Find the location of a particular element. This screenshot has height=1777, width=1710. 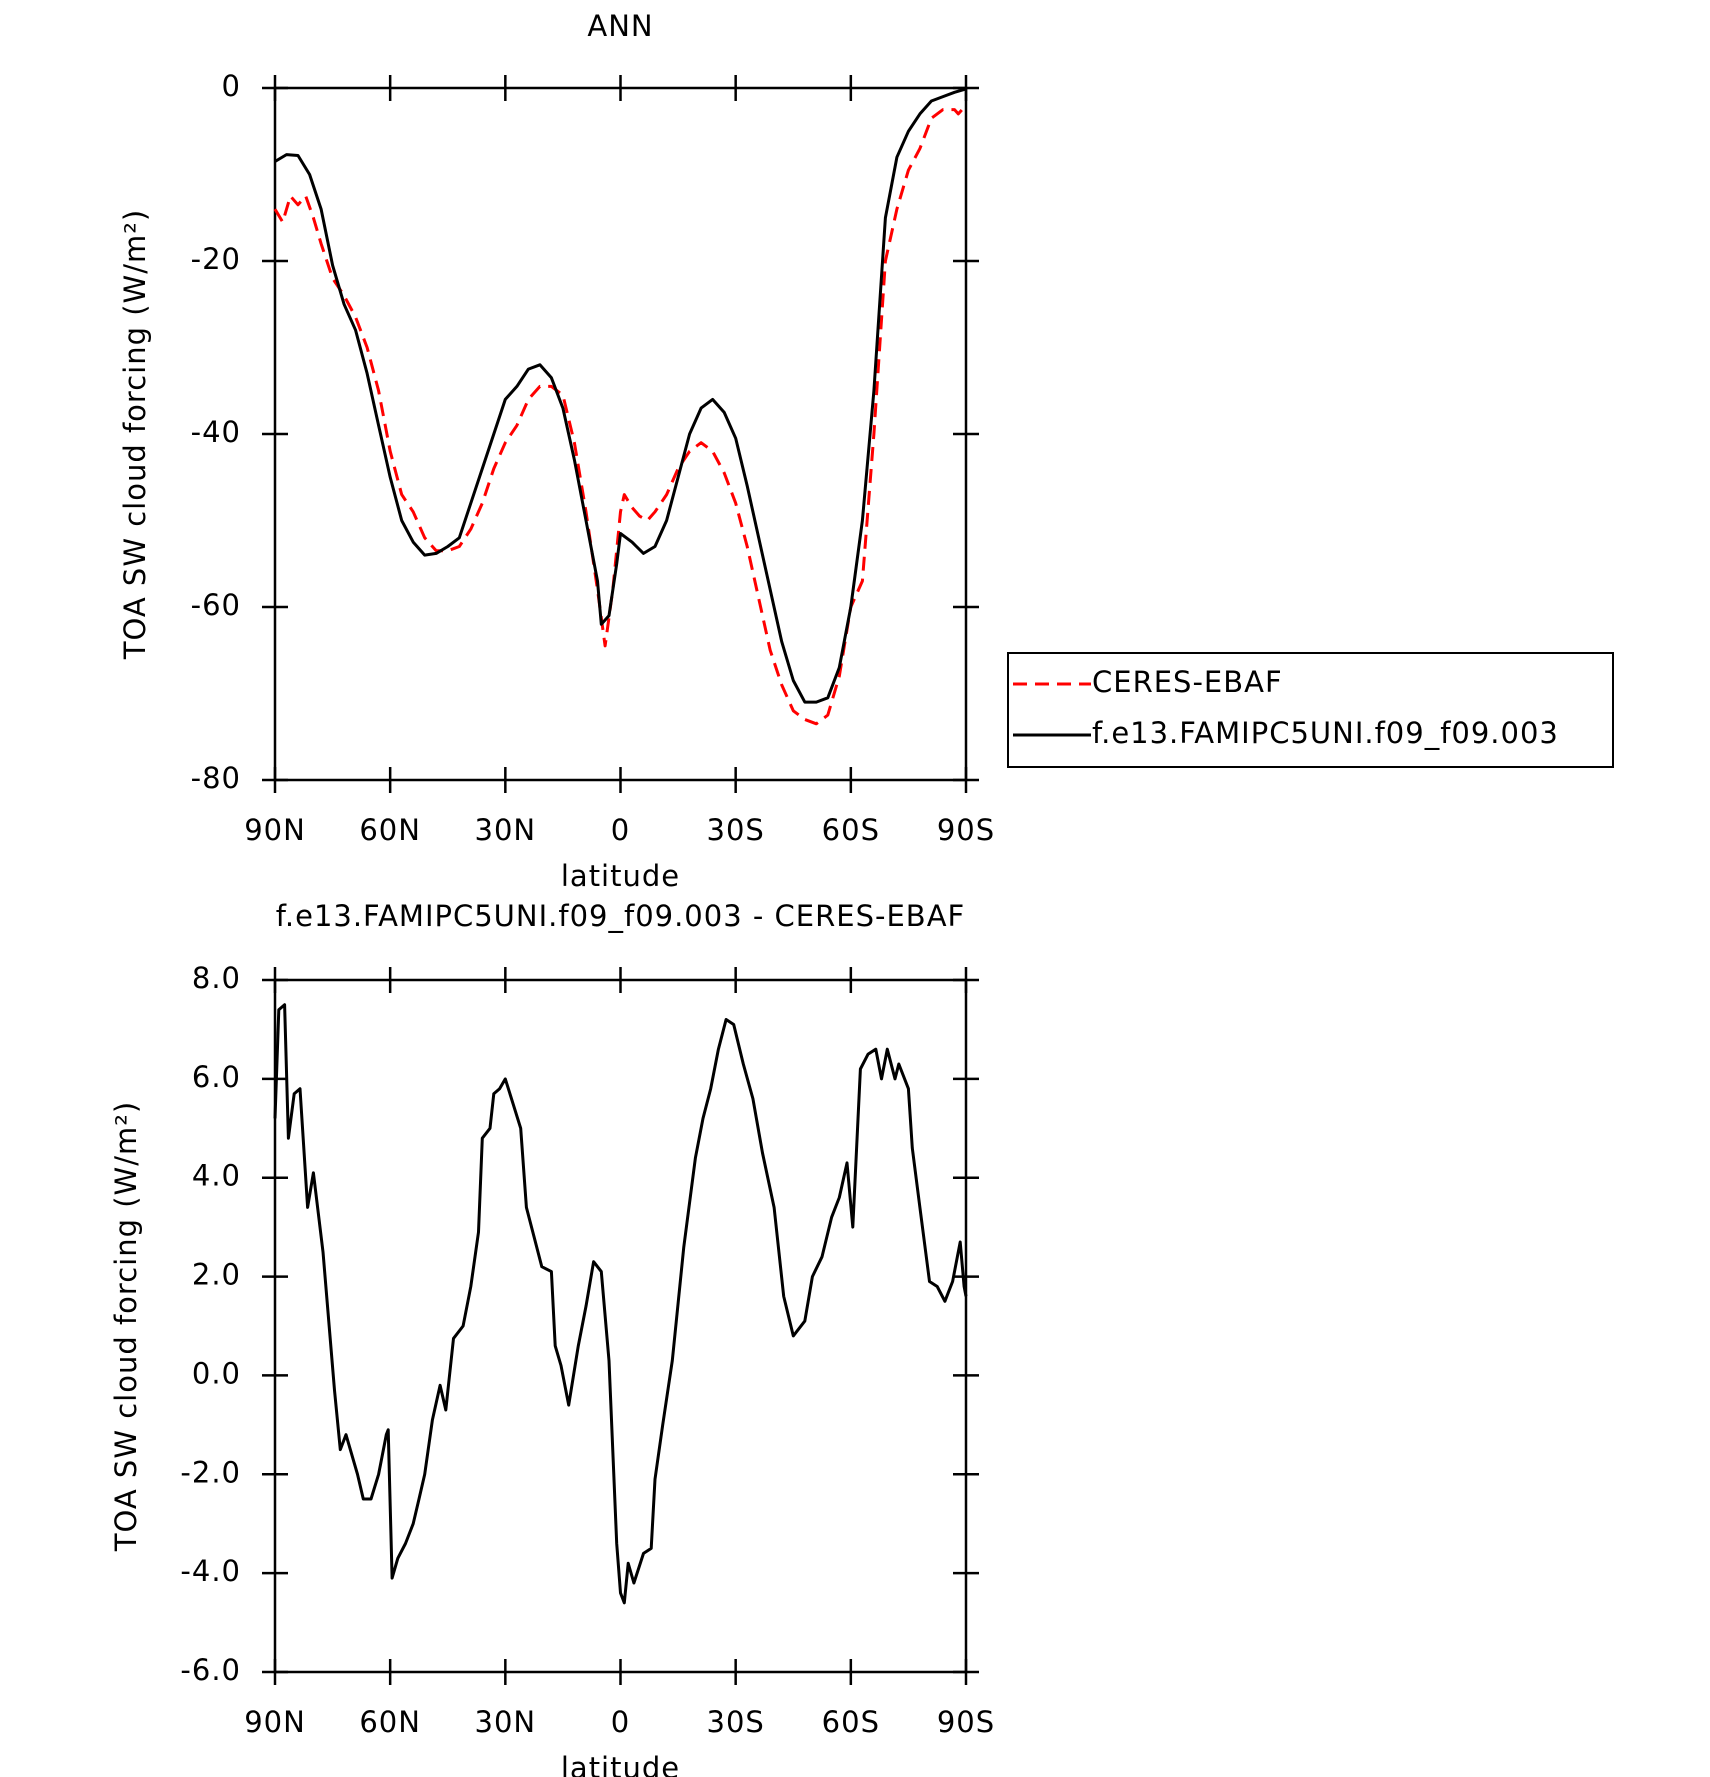

y-tick-label: -4.0 is located at coordinates (210, 1571).